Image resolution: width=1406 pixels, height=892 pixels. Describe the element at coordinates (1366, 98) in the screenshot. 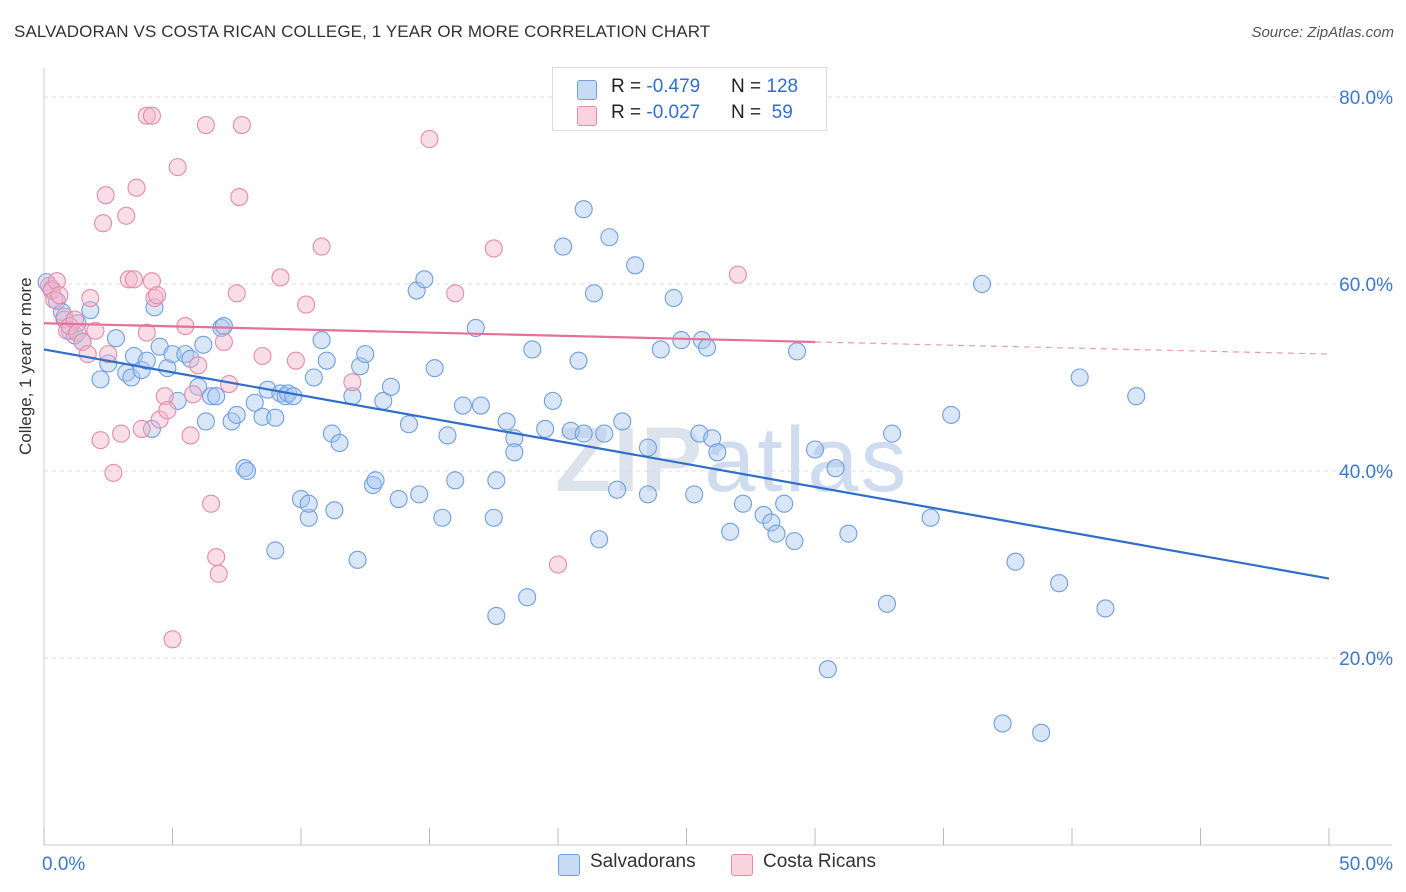

I see `y-tick-label: 80.0%` at that location.